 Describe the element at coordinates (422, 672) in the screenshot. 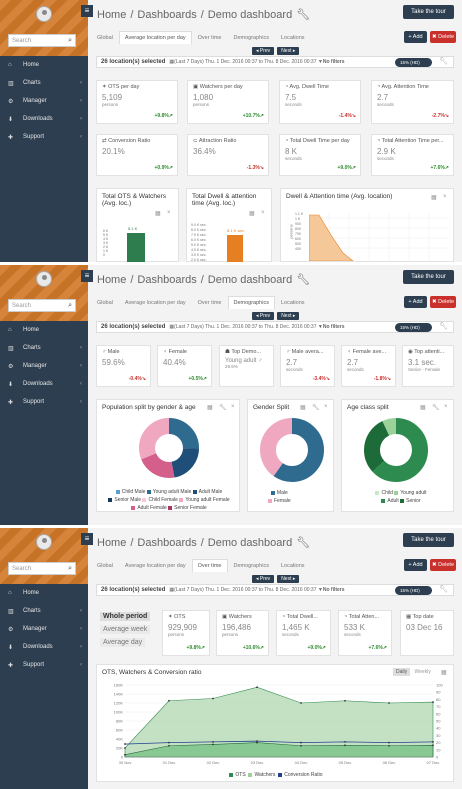

I see `weekly-button: Weekly` at that location.